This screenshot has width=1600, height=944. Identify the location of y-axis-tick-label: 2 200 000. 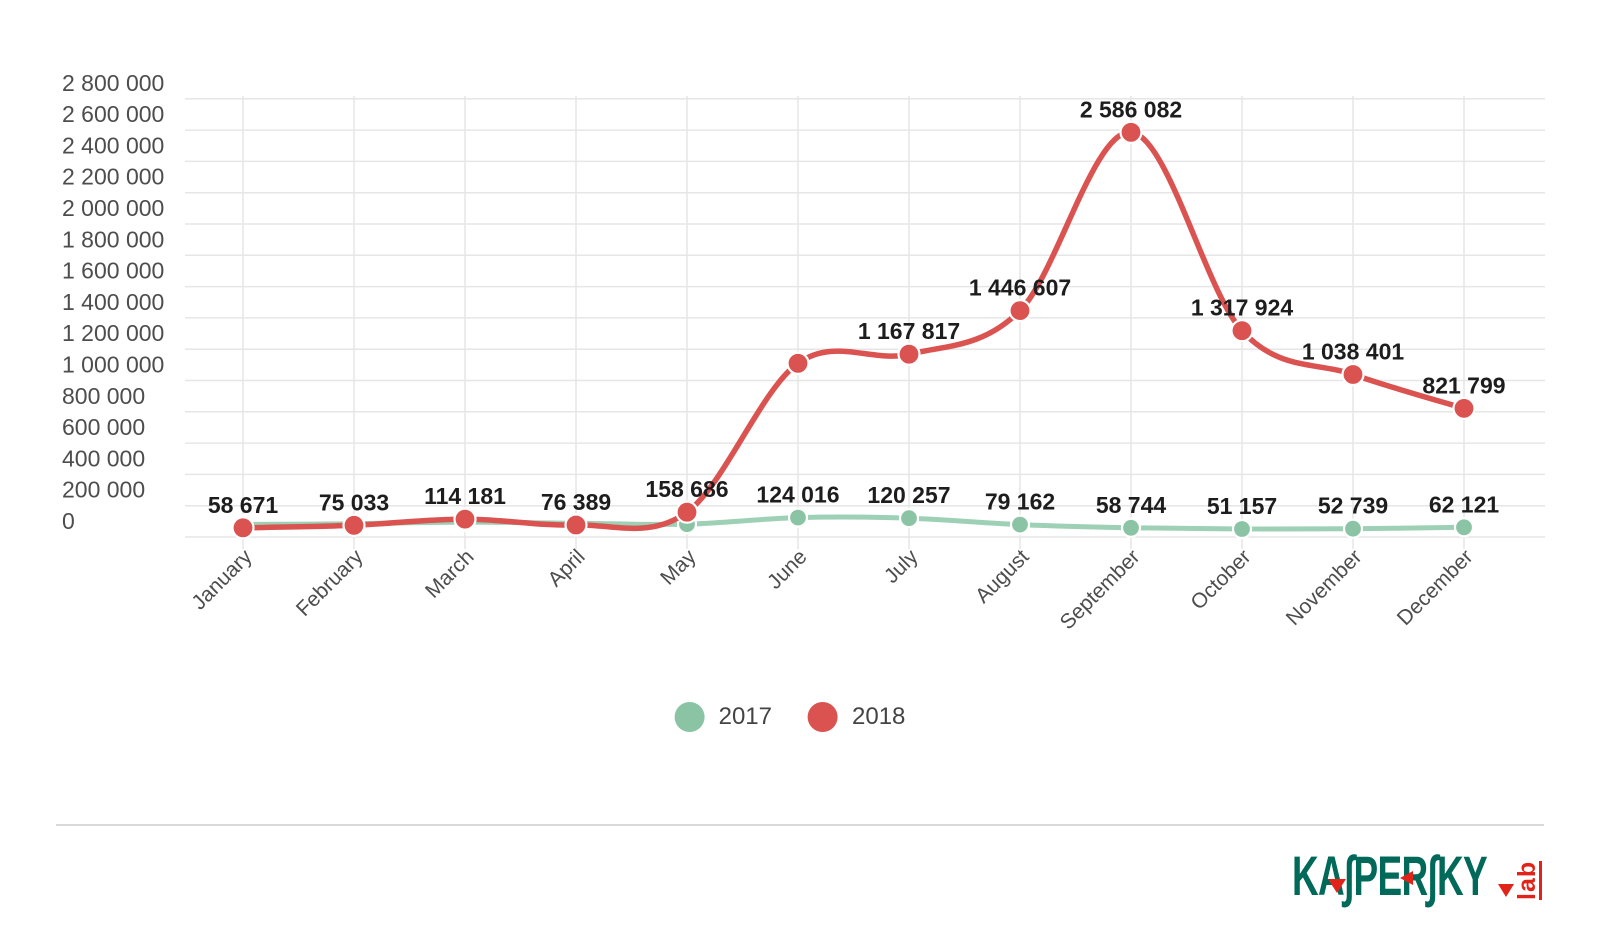
(113, 177).